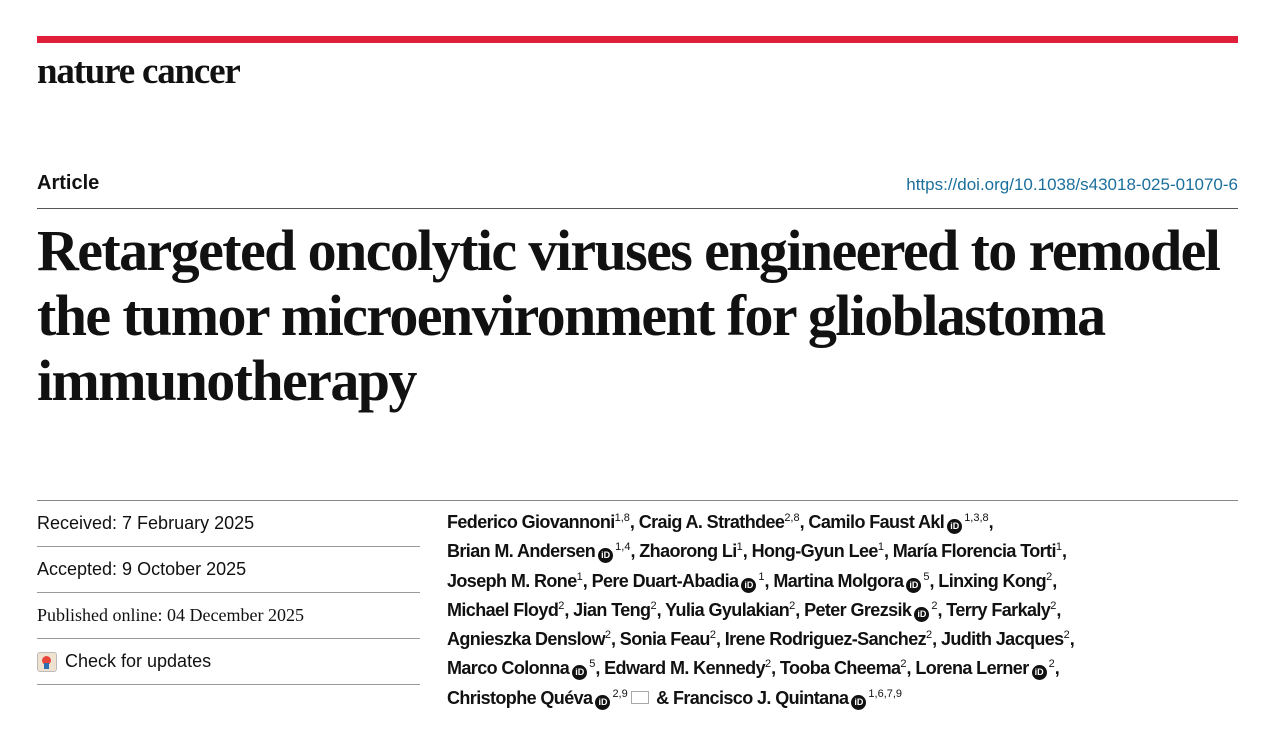 The height and width of the screenshot is (734, 1273). What do you see at coordinates (711, 522) in the screenshot?
I see `author-name: Craig A. Strathdee` at bounding box center [711, 522].